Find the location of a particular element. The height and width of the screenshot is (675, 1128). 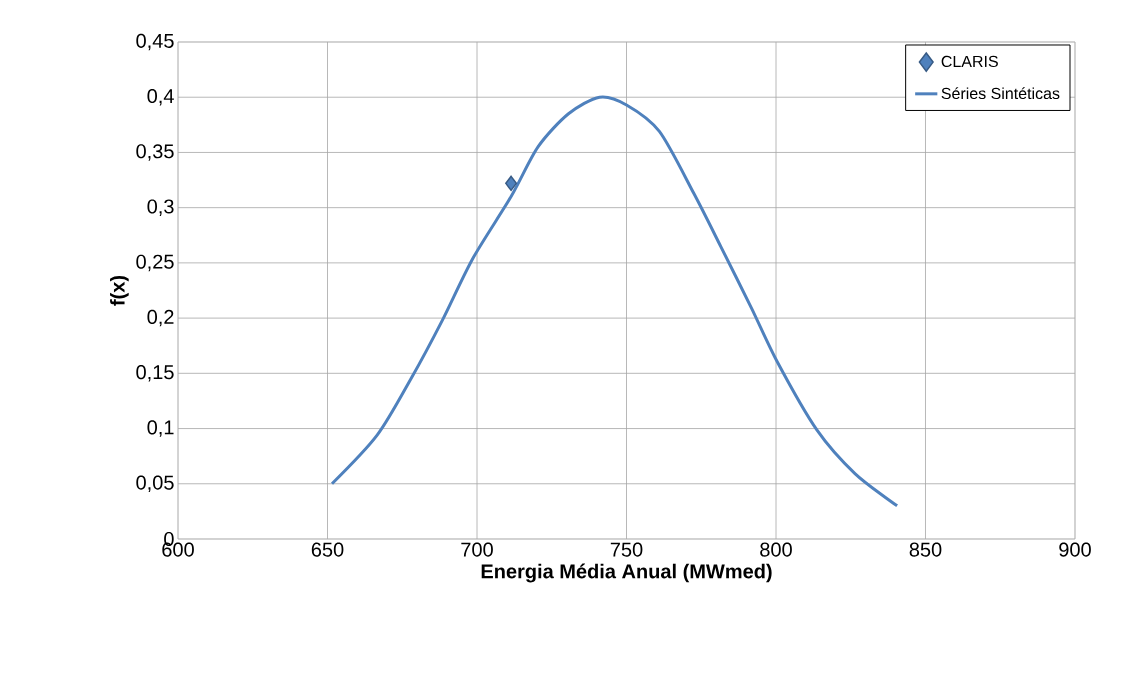

y-tick-label: 0,1 is located at coordinates (160, 428).